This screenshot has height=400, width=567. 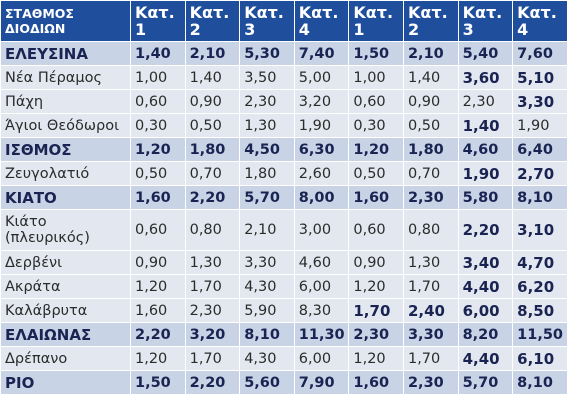 I want to click on station-name: Νέα Πέραμος, so click(x=65, y=77).